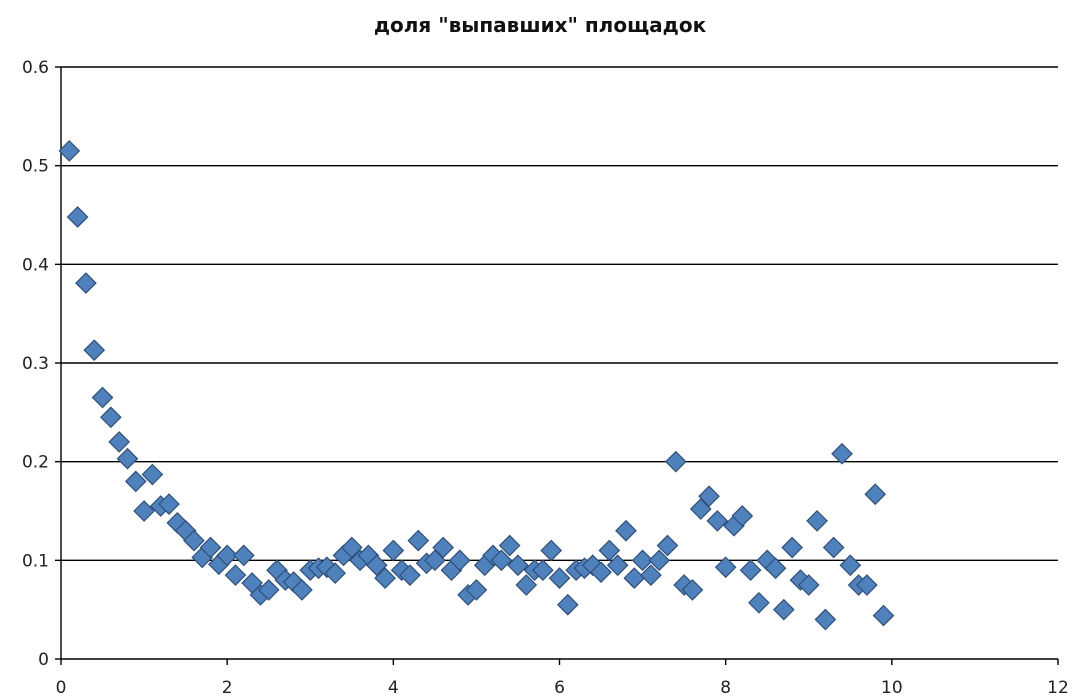 This screenshot has height=699, width=1072. What do you see at coordinates (61, 688) in the screenshot?
I see `x-tick-label: 0` at bounding box center [61, 688].